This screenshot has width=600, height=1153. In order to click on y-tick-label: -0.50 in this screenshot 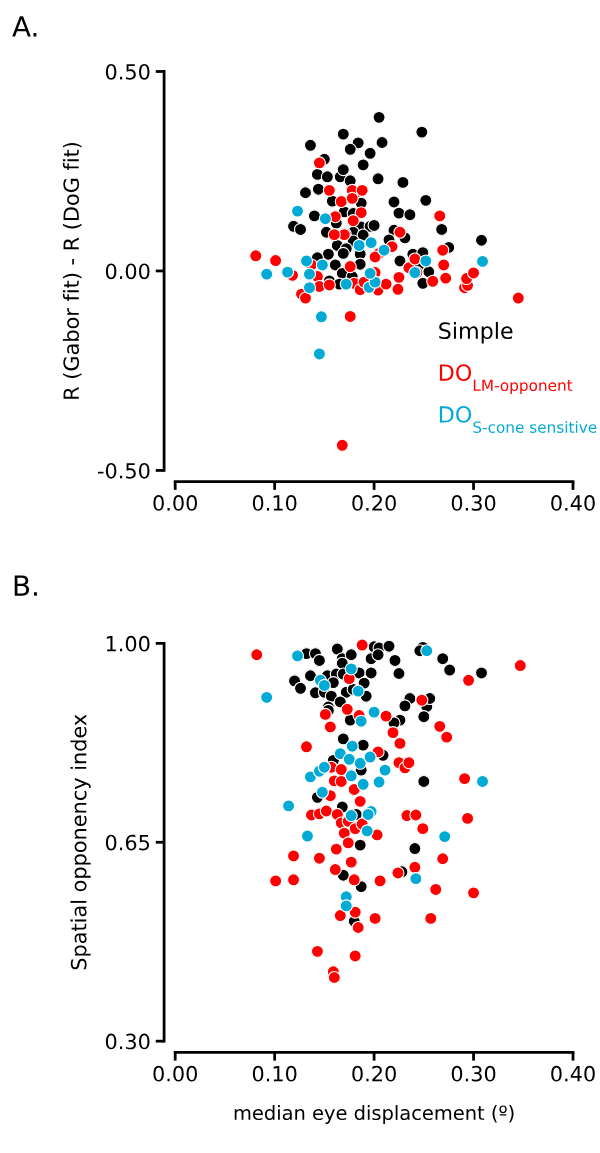, I will do `click(124, 470)`.